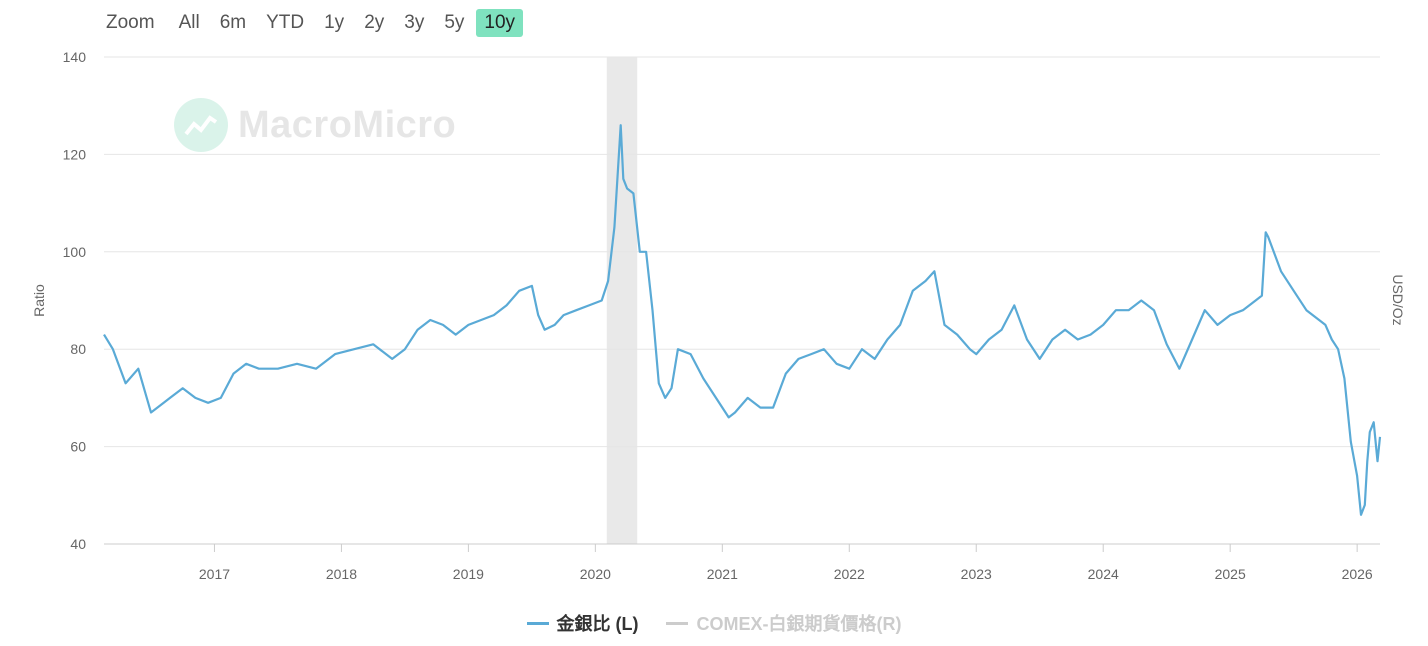 Image resolution: width=1428 pixels, height=646 pixels. What do you see at coordinates (78, 349) in the screenshot?
I see `y-tick-label: 80` at bounding box center [78, 349].